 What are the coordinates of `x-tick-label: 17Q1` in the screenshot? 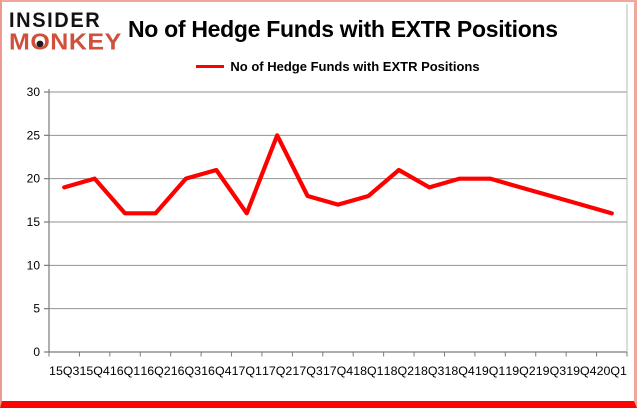 It's located at (247, 371).